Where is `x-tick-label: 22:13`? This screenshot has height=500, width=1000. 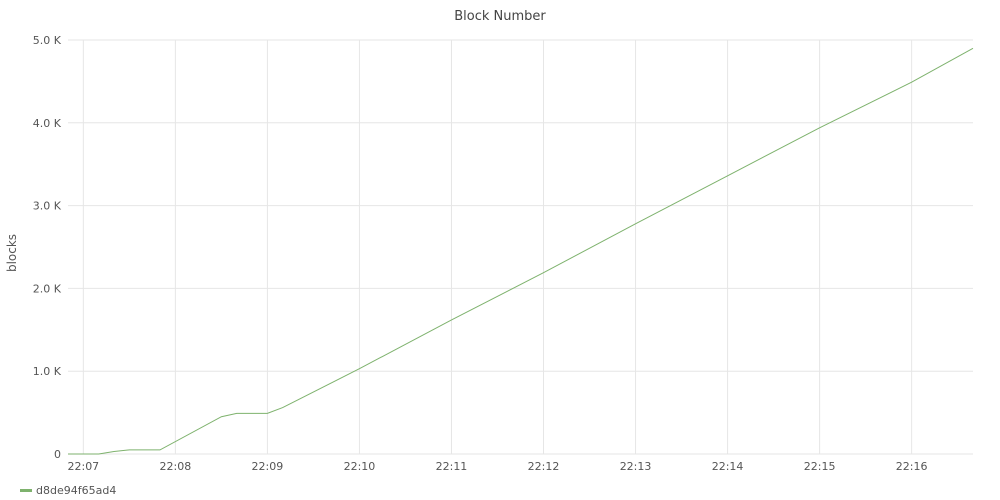
x-tick-label: 22:13 is located at coordinates (636, 466).